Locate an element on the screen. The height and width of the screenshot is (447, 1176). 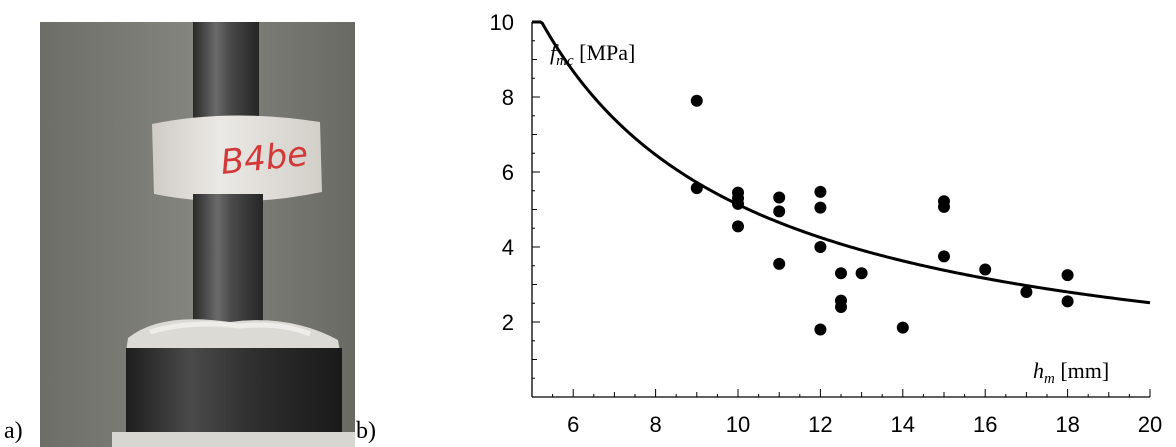
x-tick-label: 18 is located at coordinates (1067, 424).